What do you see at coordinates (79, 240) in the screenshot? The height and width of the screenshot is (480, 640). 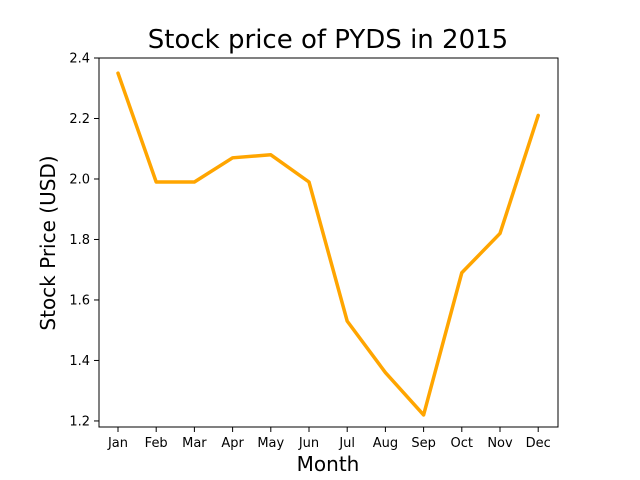 I see `y-tick-label: 1.8` at bounding box center [79, 240].